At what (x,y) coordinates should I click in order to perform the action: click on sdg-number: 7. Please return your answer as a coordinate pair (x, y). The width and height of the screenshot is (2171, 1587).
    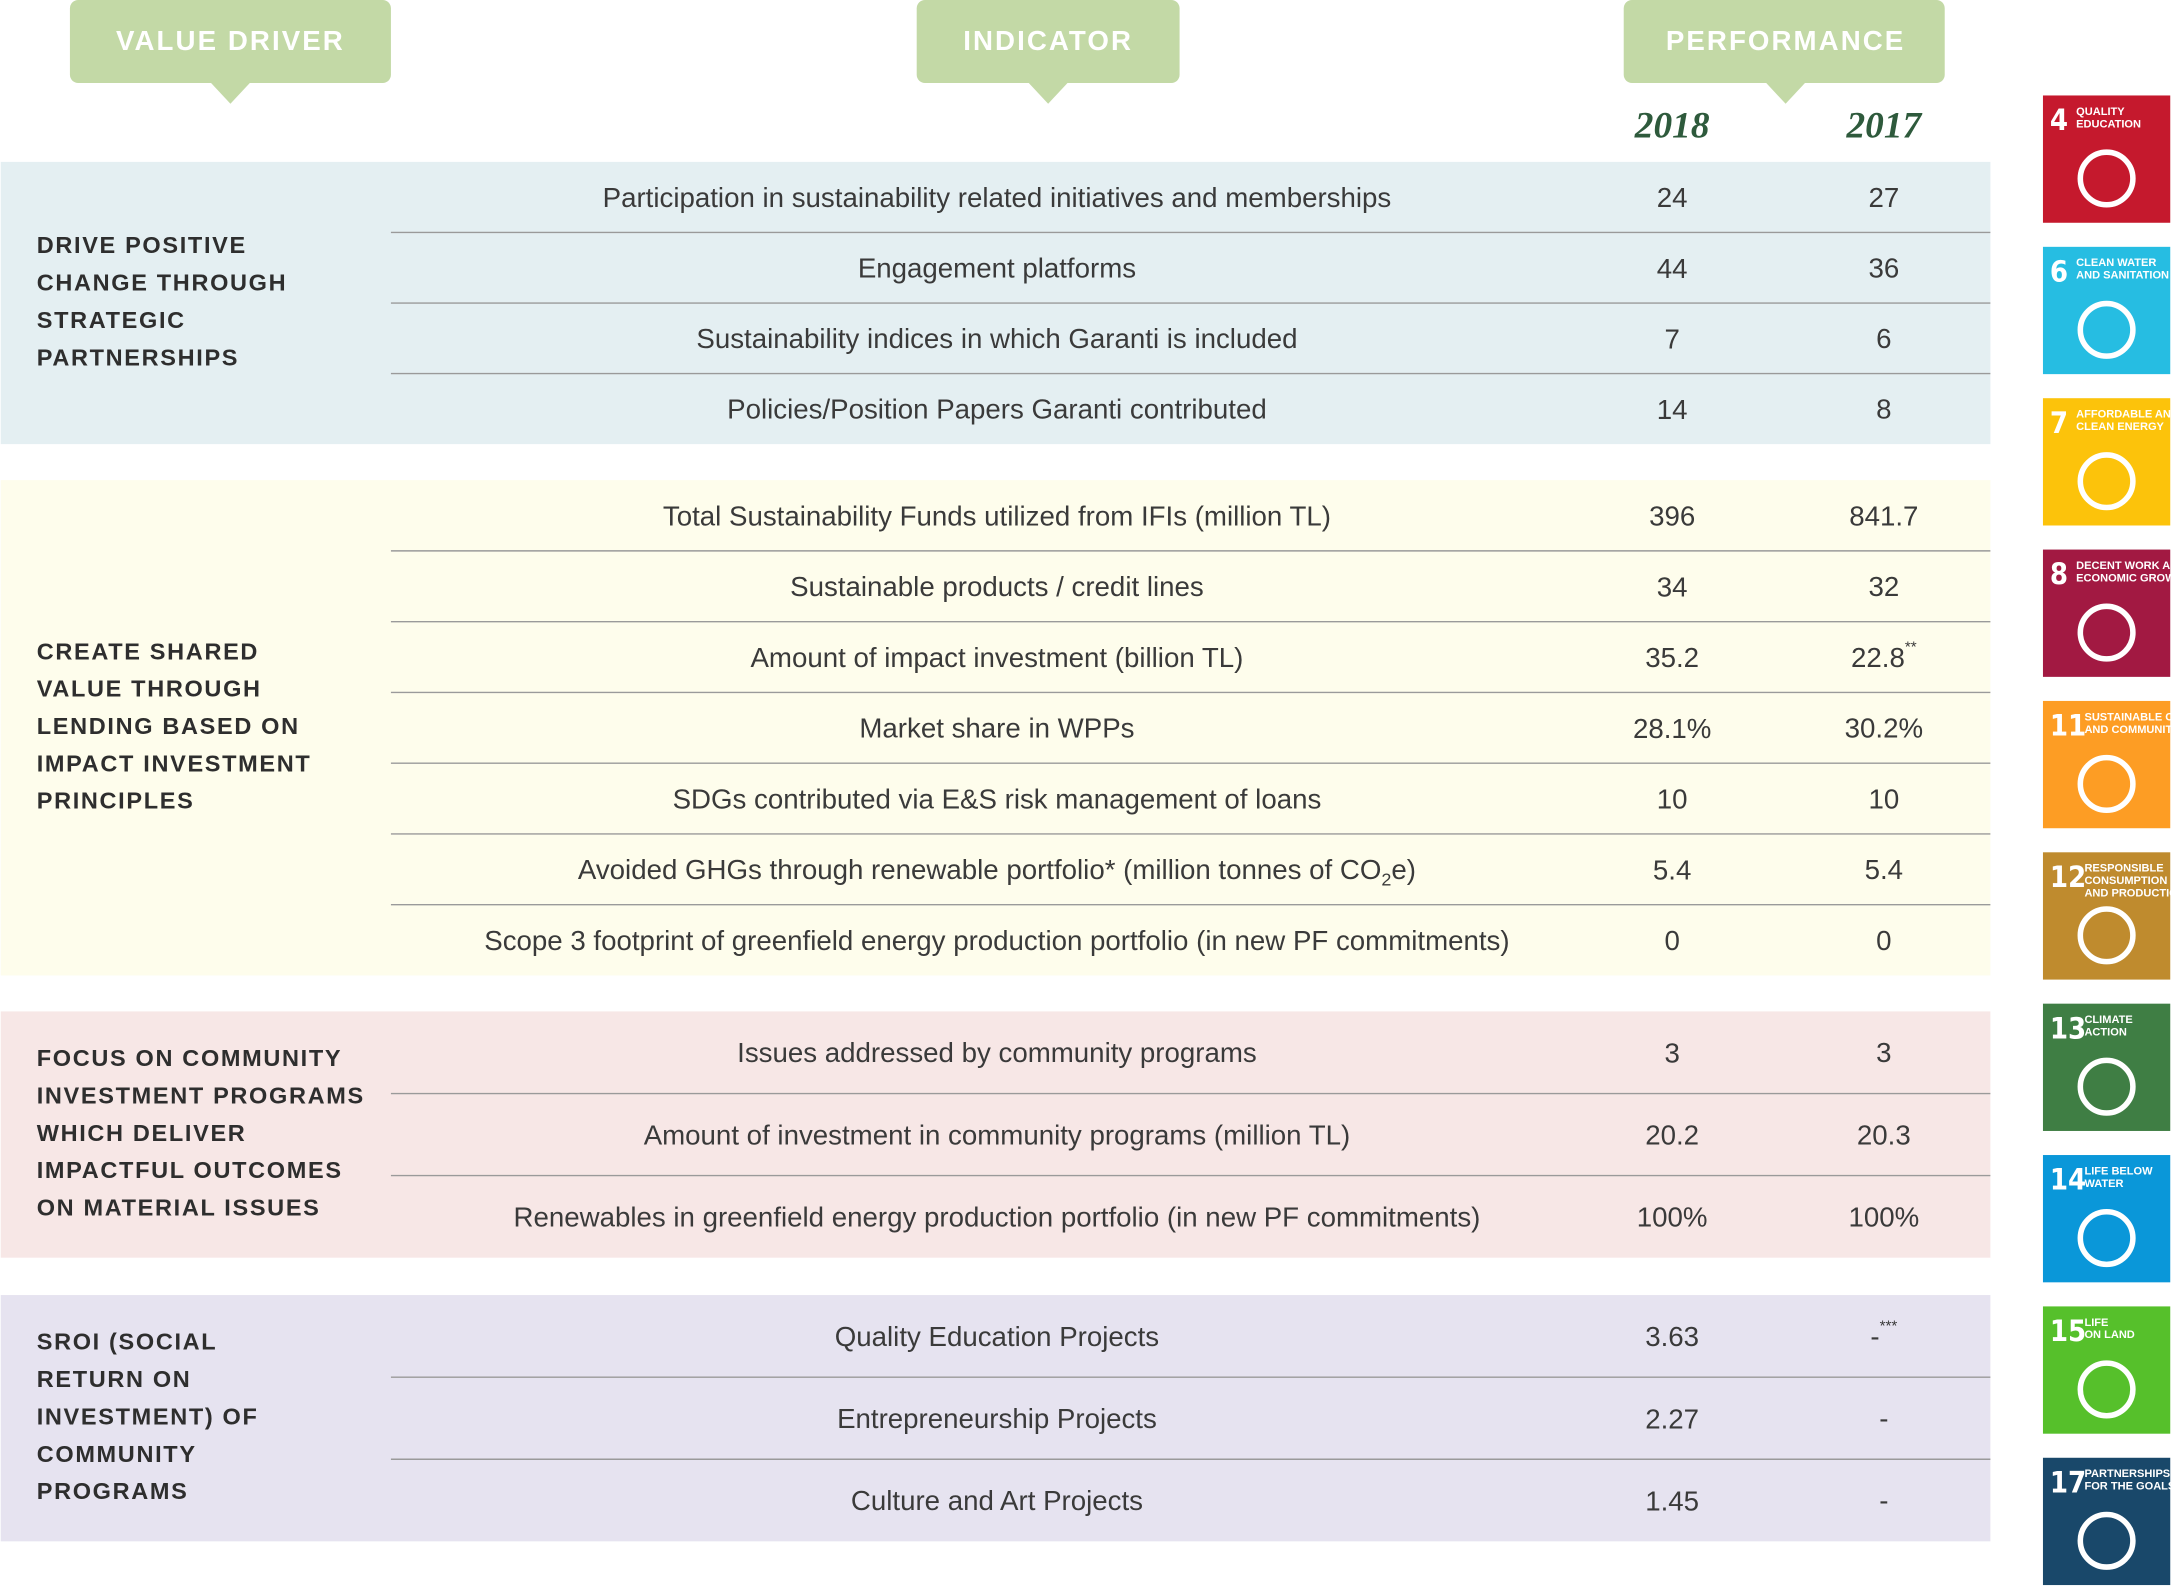
    Looking at the image, I should click on (2059, 423).